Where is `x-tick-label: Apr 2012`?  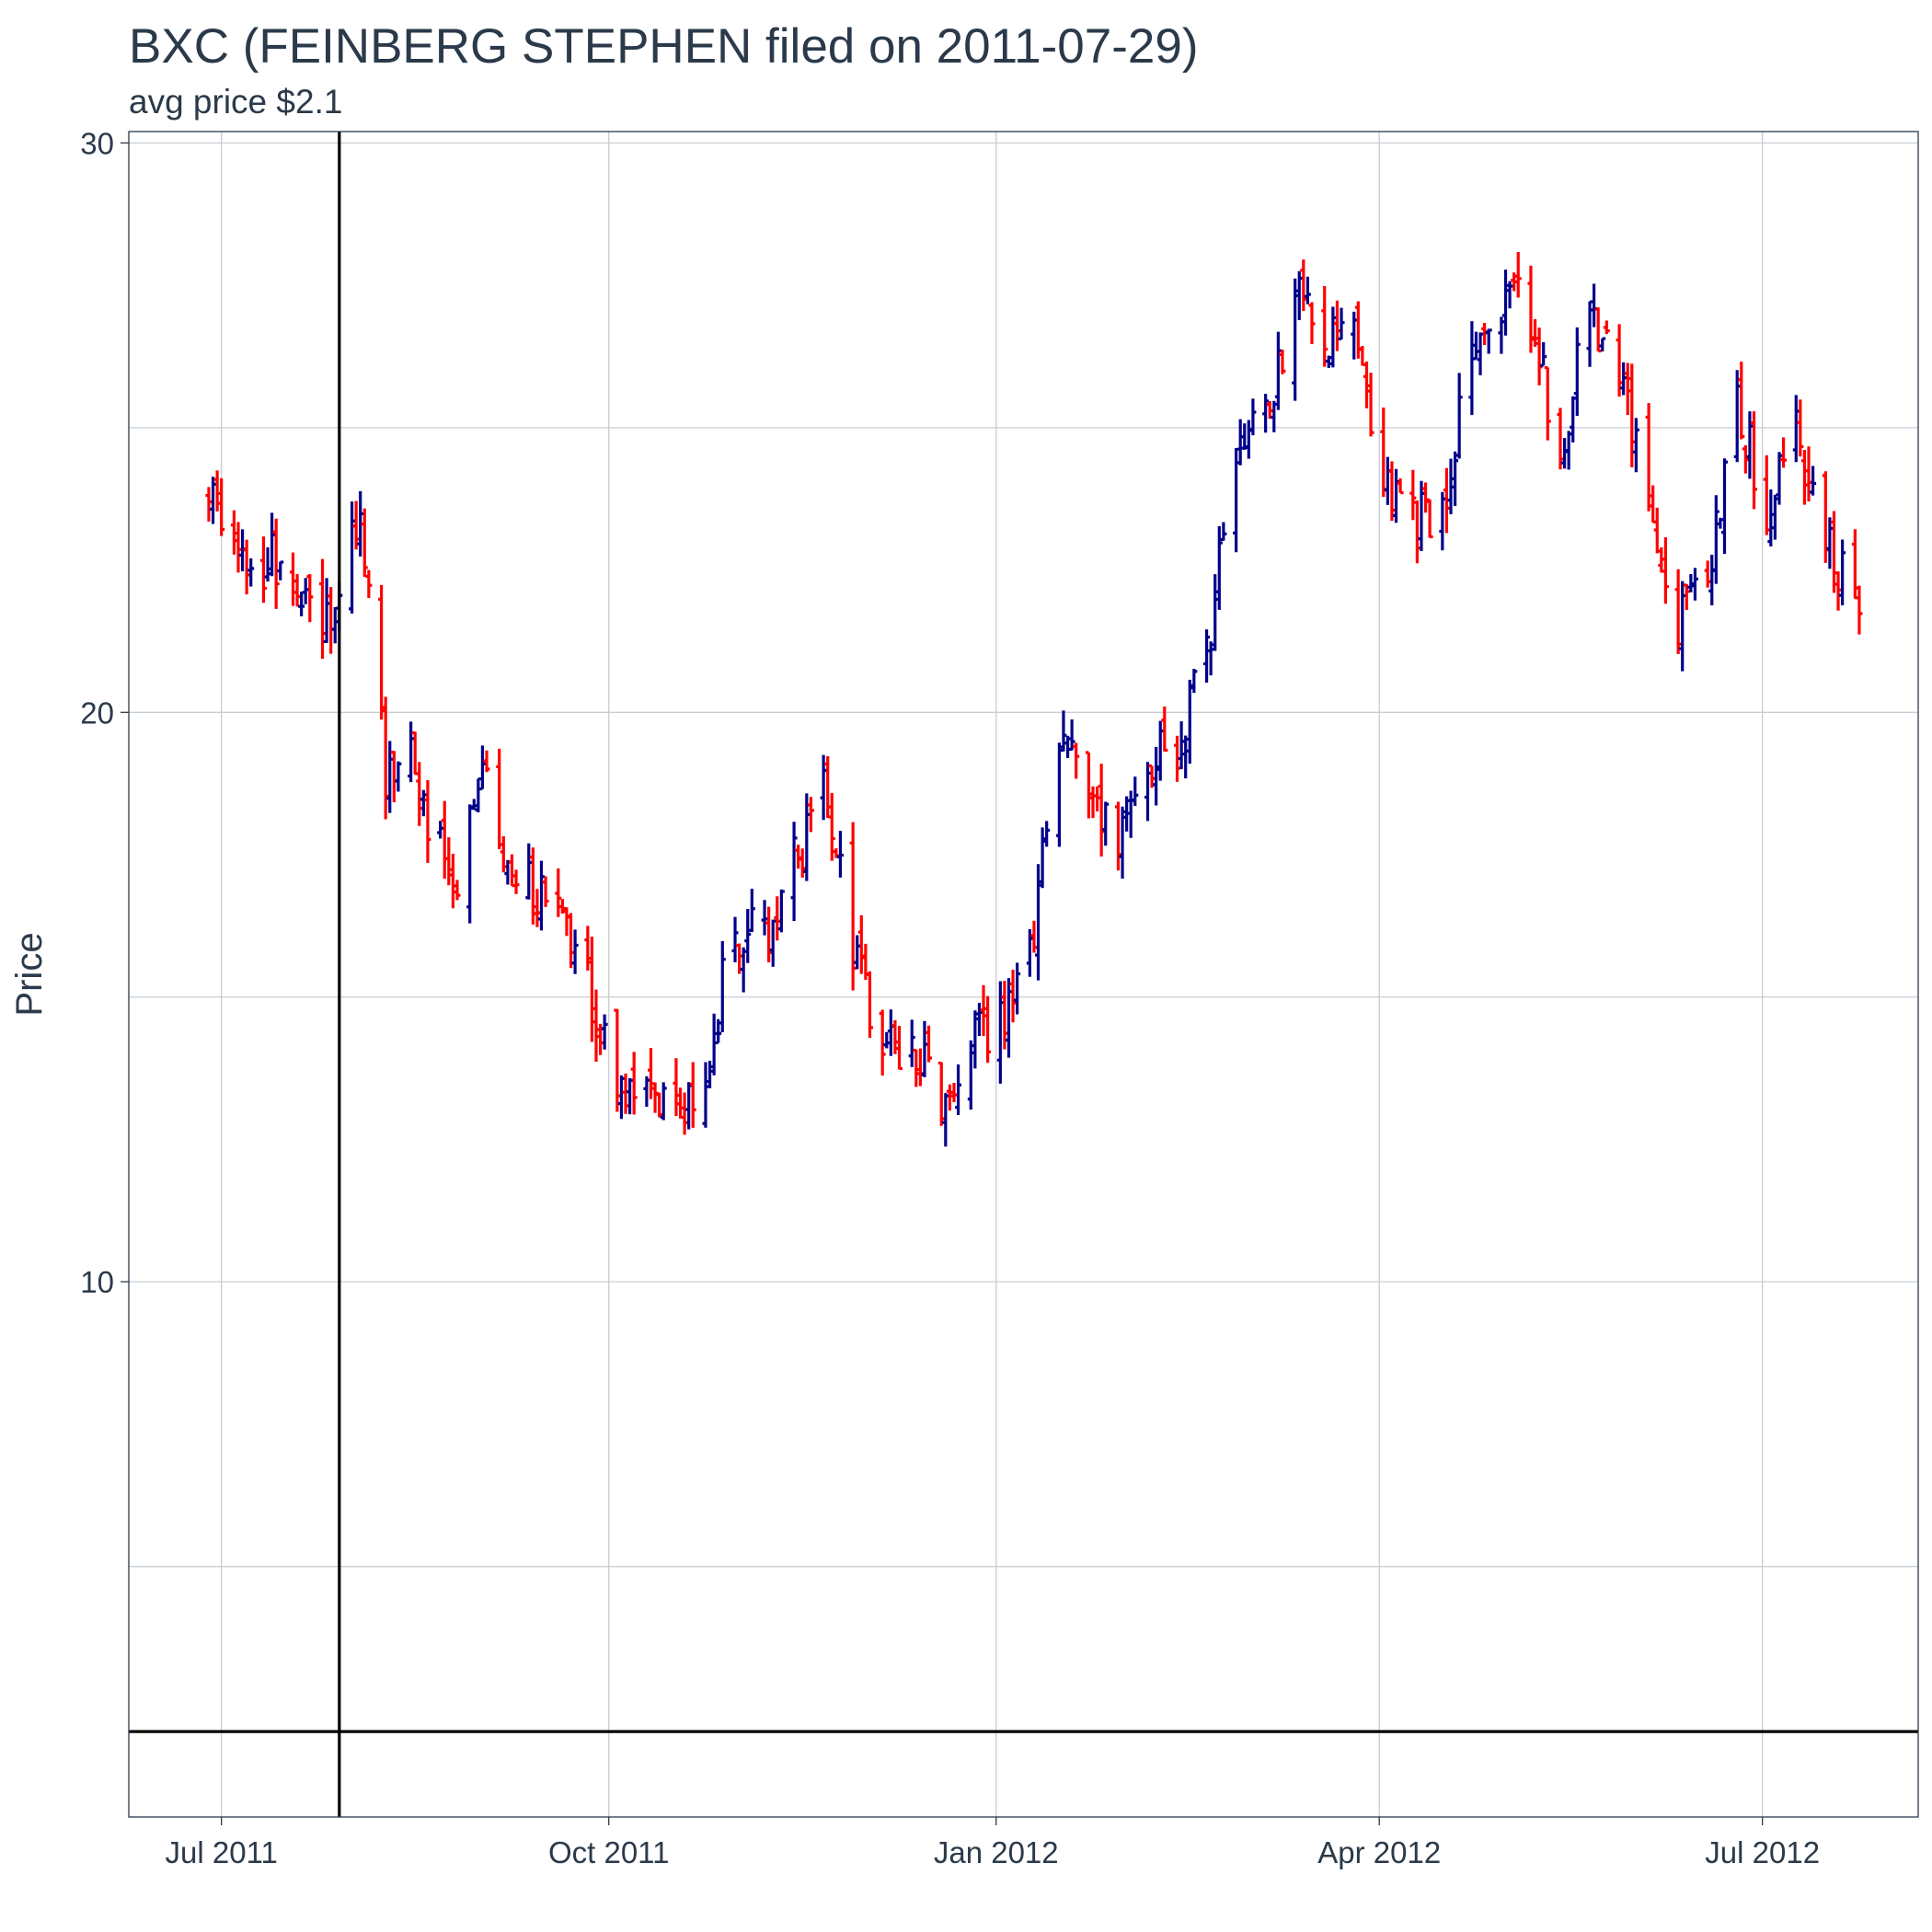
x-tick-label: Apr 2012 is located at coordinates (1379, 1852).